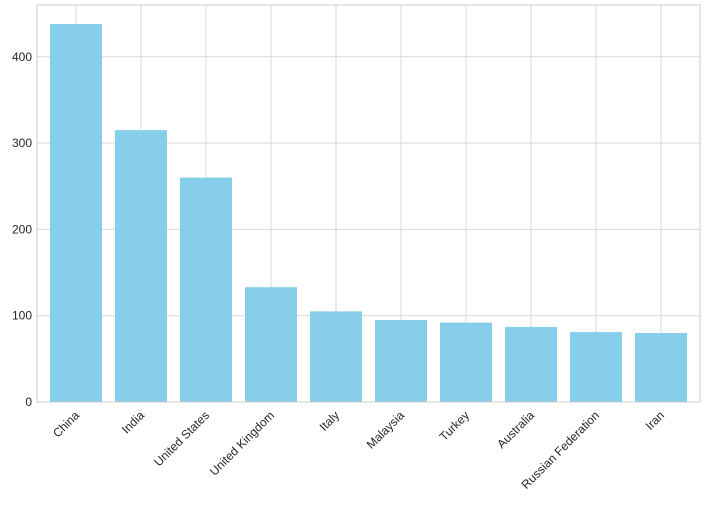 This screenshot has width=709, height=505. Describe the element at coordinates (596, 367) in the screenshot. I see `bar-russian-federation` at that location.